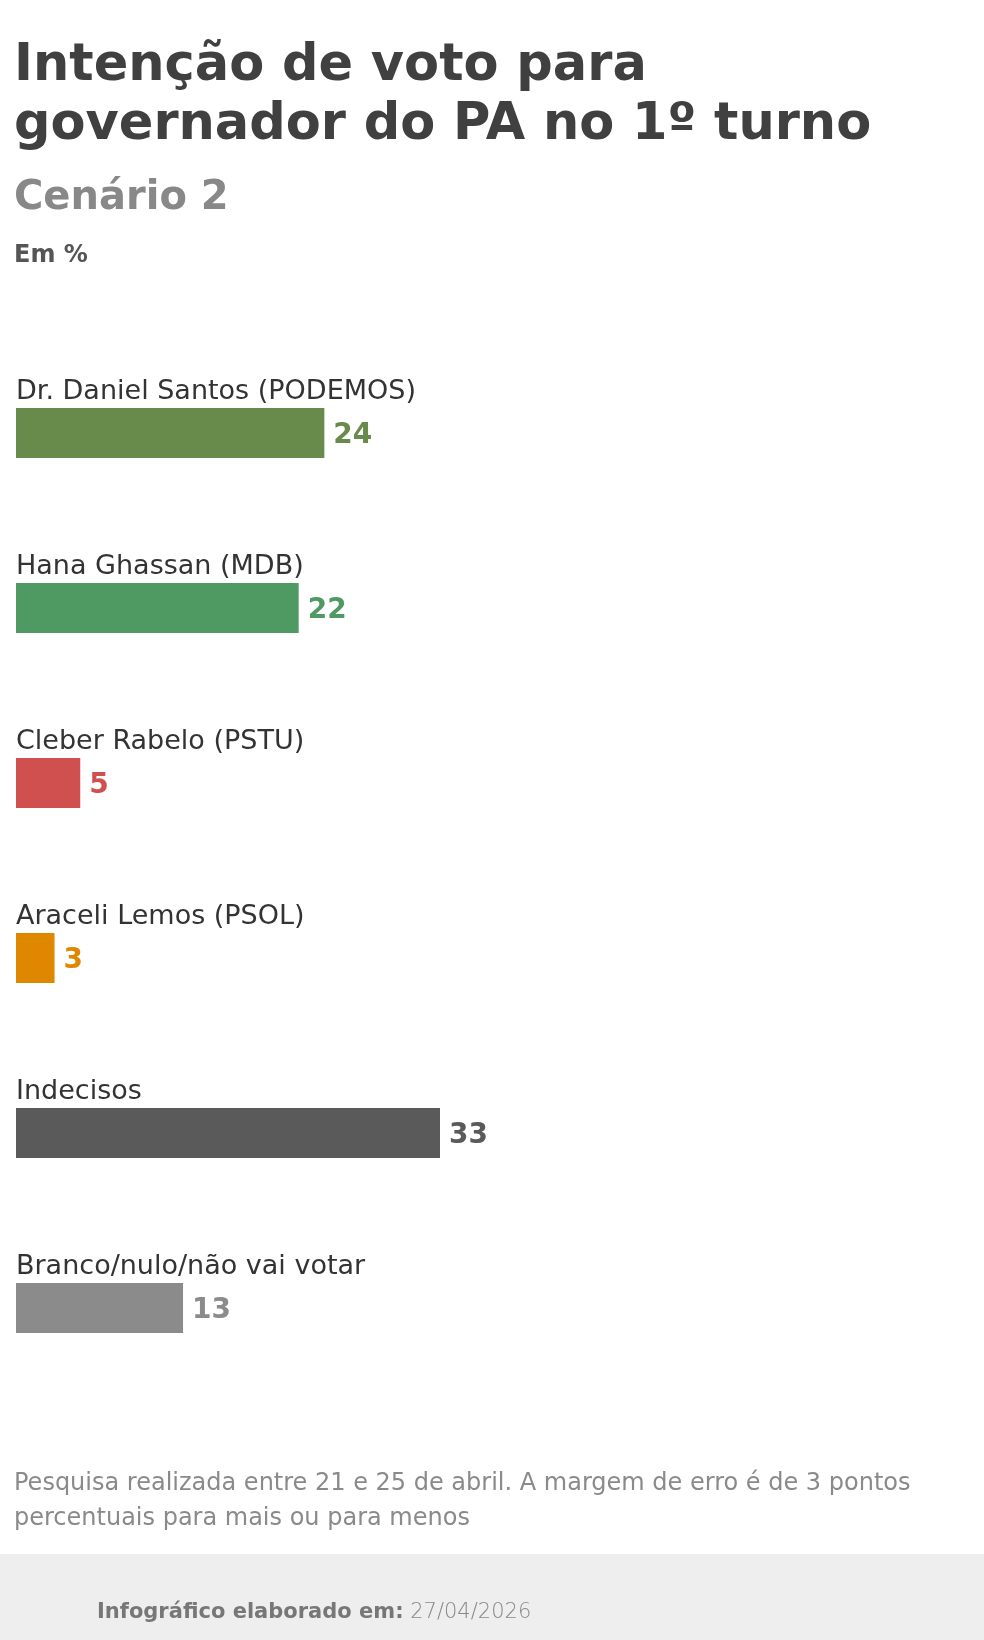 This screenshot has width=984, height=1640. I want to click on text: Infográfico elaborado em: 27/04/2026, so click(314, 1611).